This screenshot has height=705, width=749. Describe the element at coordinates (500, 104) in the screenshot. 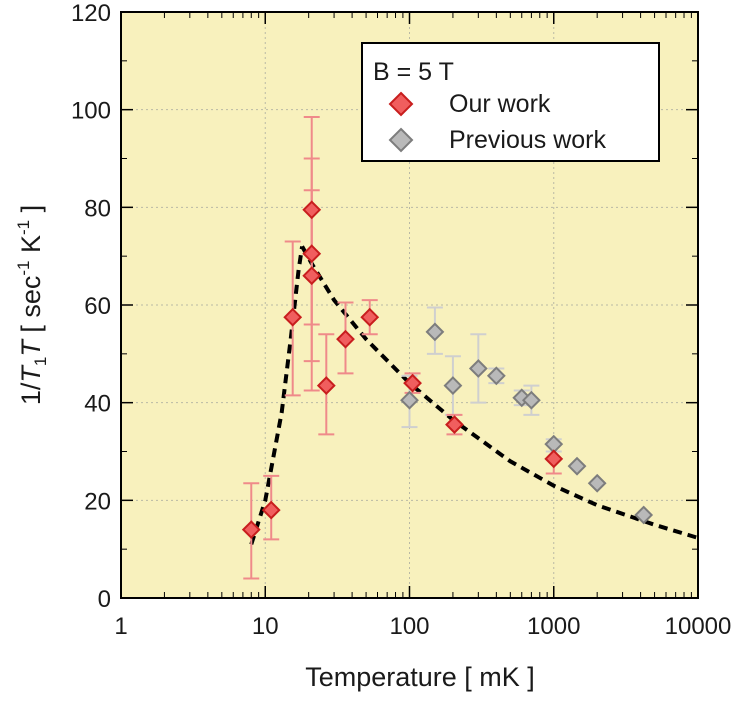

I see `legend-our-work-label: Our work` at that location.